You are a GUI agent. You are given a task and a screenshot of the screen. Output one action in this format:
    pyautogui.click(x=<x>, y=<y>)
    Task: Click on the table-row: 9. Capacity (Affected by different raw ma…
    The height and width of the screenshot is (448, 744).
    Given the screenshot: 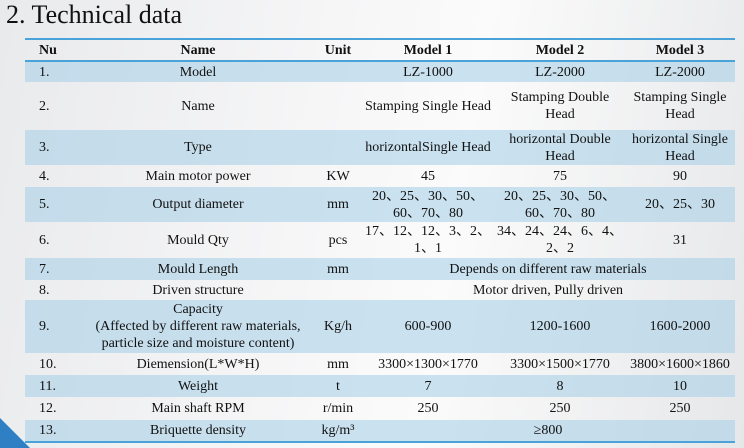 What is the action you would take?
    pyautogui.click(x=380, y=326)
    